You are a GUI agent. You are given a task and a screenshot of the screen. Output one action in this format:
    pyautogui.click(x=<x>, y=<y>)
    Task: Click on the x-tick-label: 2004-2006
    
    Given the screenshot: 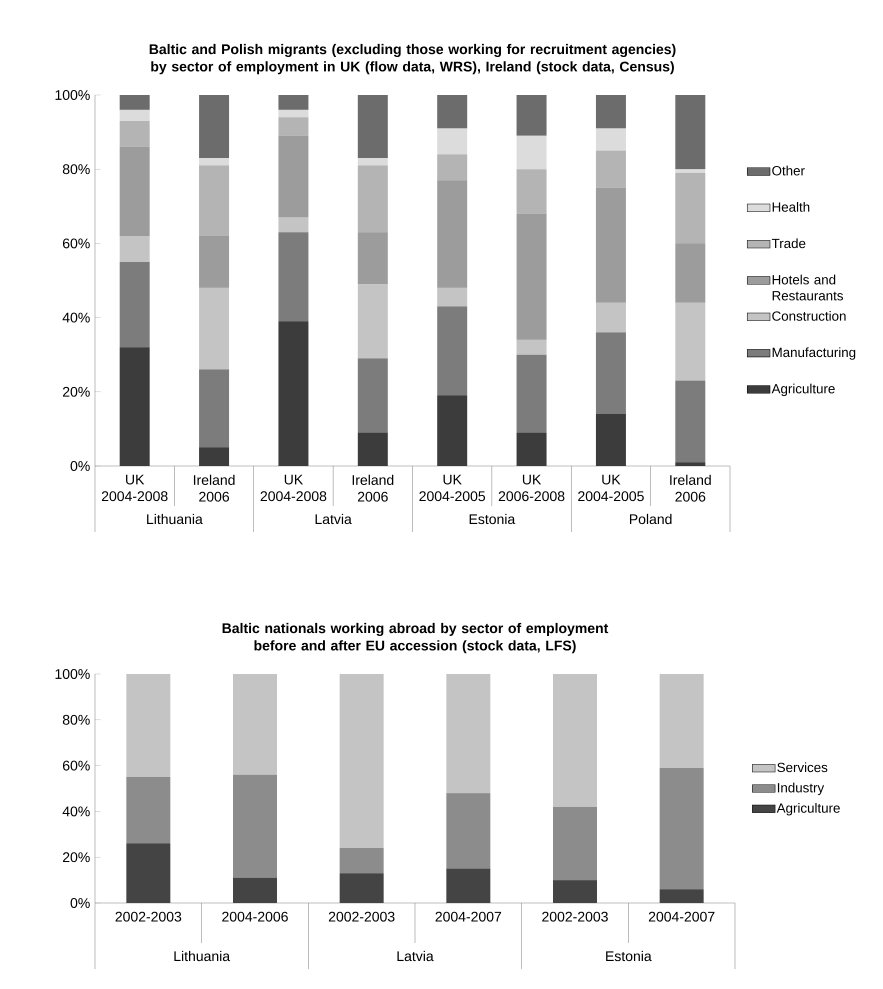 What is the action you would take?
    pyautogui.click(x=255, y=917)
    